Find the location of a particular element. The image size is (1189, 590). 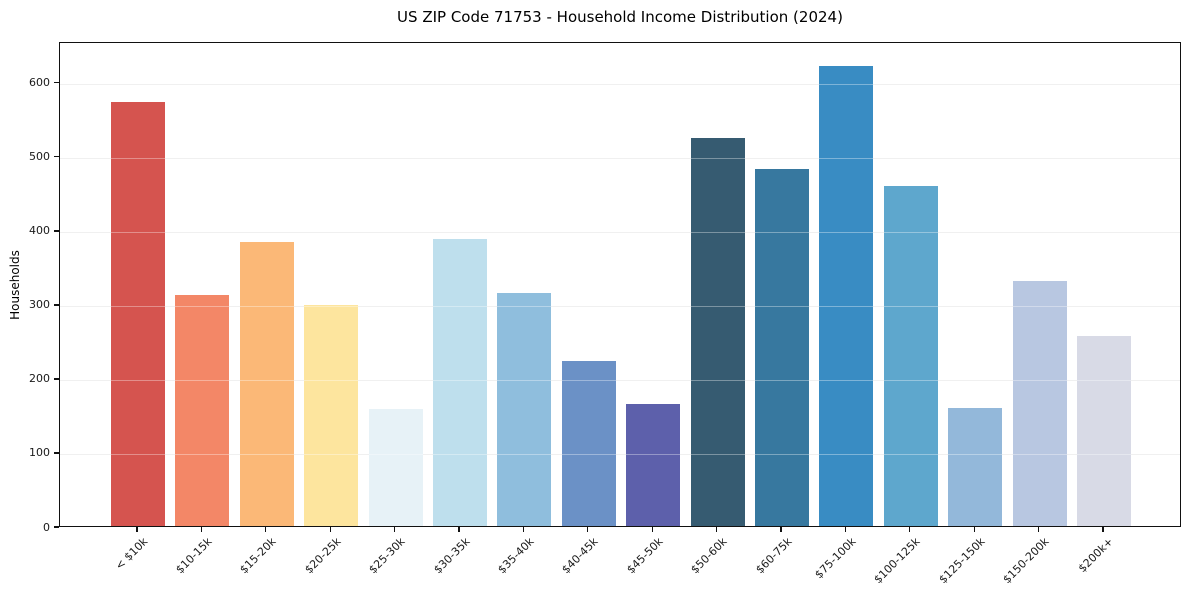

y-tick-label-300: 300 is located at coordinates (39, 305).